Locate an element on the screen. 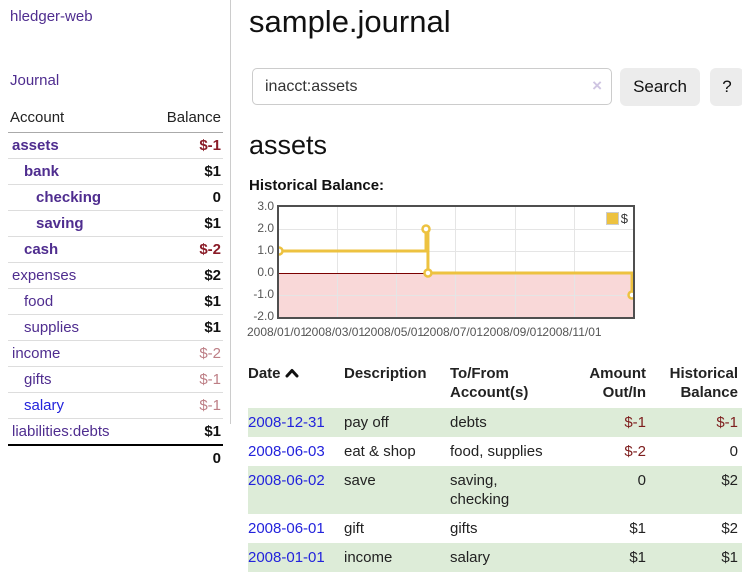 This screenshot has height=582, width=742. transaction-amount: $-1 is located at coordinates (609, 422).